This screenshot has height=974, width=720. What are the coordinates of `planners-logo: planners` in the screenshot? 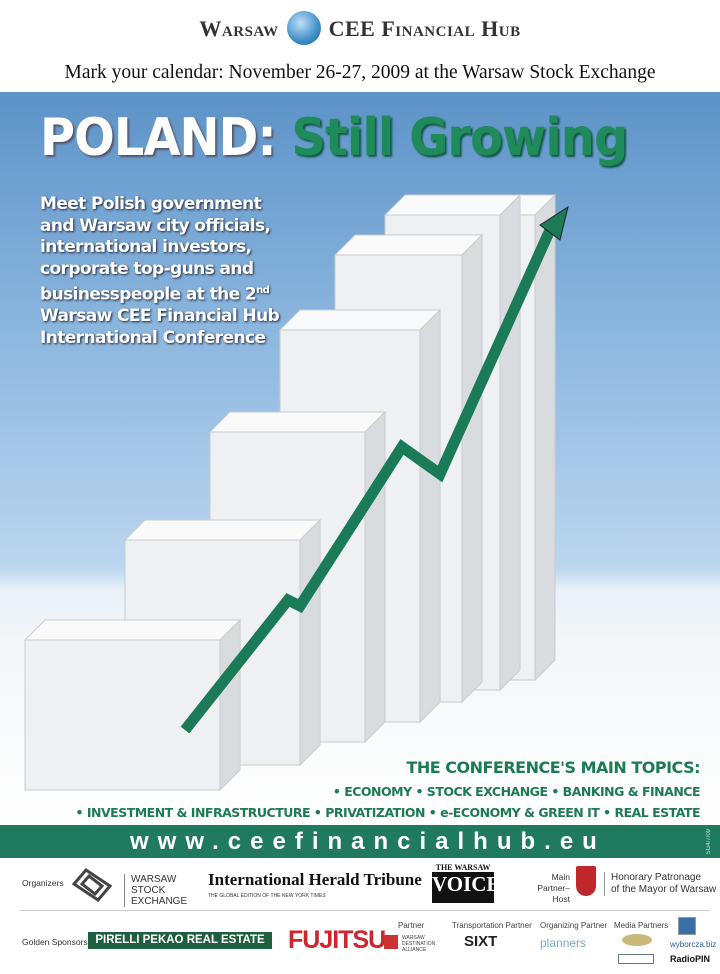 It's located at (563, 943).